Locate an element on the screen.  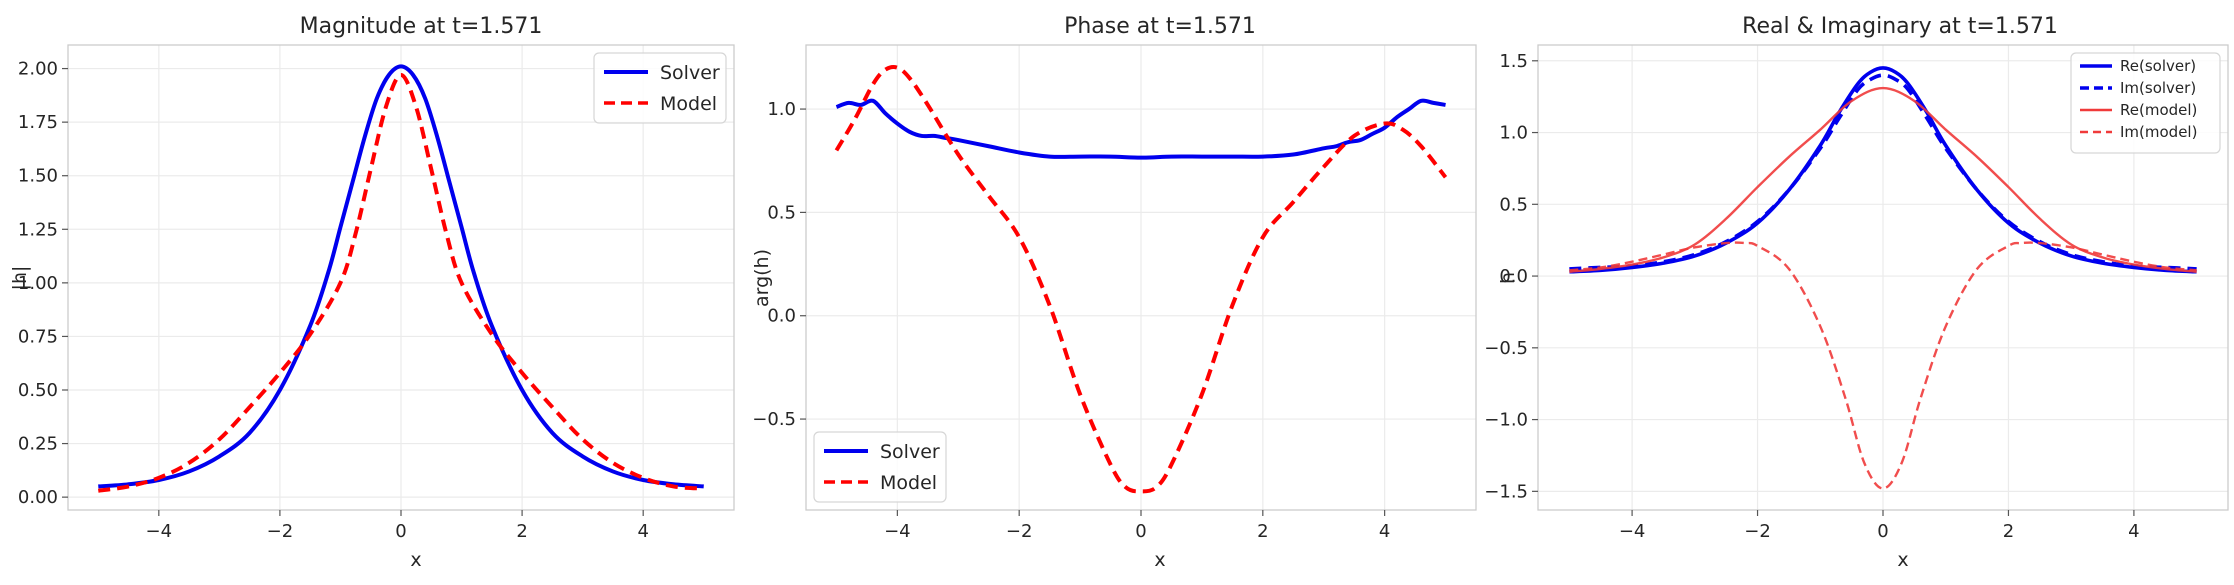
series-line-re-model is located at coordinates (1883, 179).